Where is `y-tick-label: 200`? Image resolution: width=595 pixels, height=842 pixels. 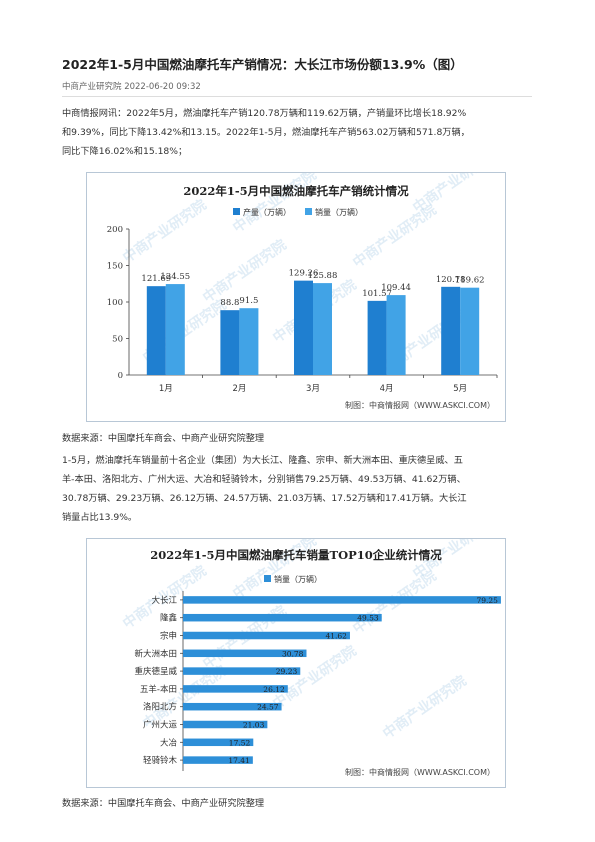
y-tick-label: 200 is located at coordinates (115, 230).